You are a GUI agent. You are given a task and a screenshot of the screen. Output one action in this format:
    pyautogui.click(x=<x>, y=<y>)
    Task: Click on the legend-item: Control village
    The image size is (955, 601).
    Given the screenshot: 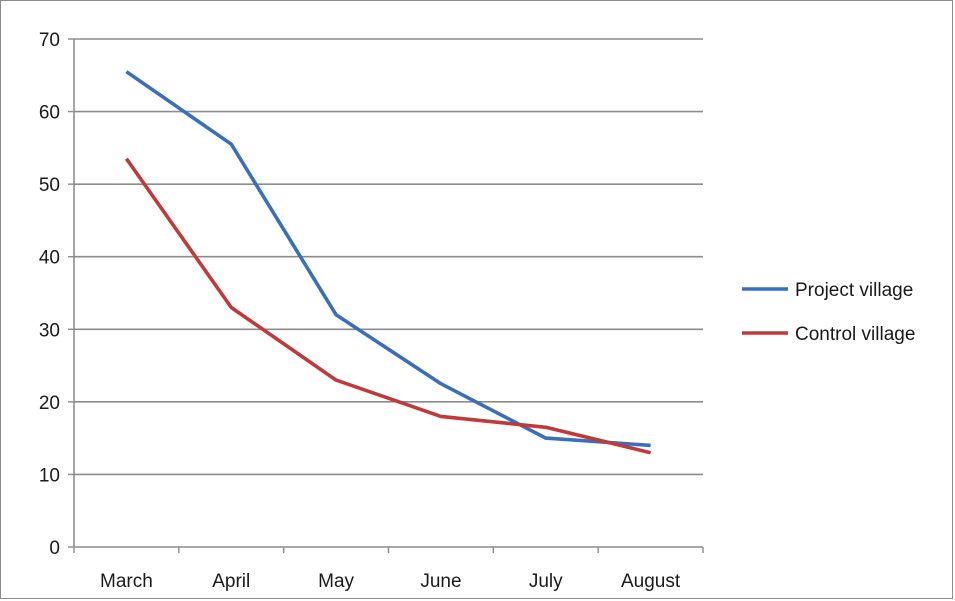 What is the action you would take?
    pyautogui.click(x=828, y=334)
    